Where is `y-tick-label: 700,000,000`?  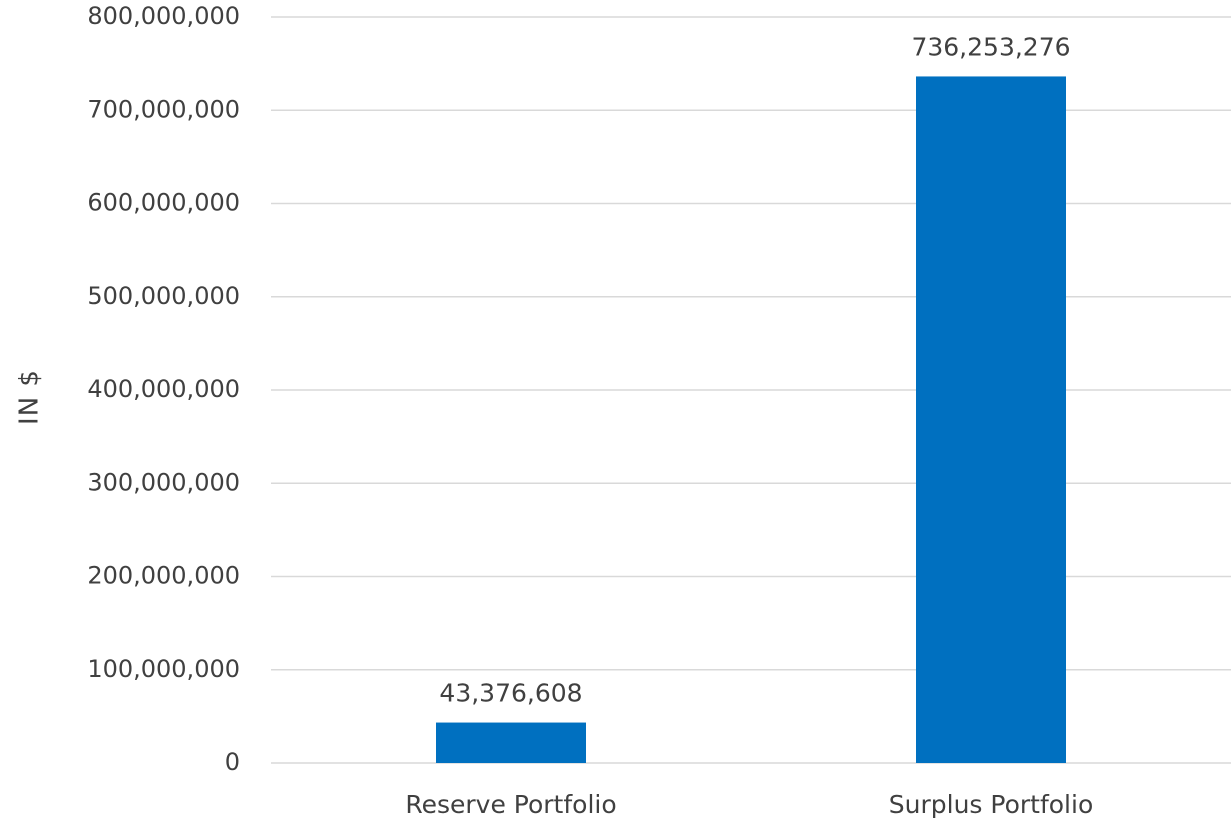
y-tick-label: 700,000,000 is located at coordinates (163, 109).